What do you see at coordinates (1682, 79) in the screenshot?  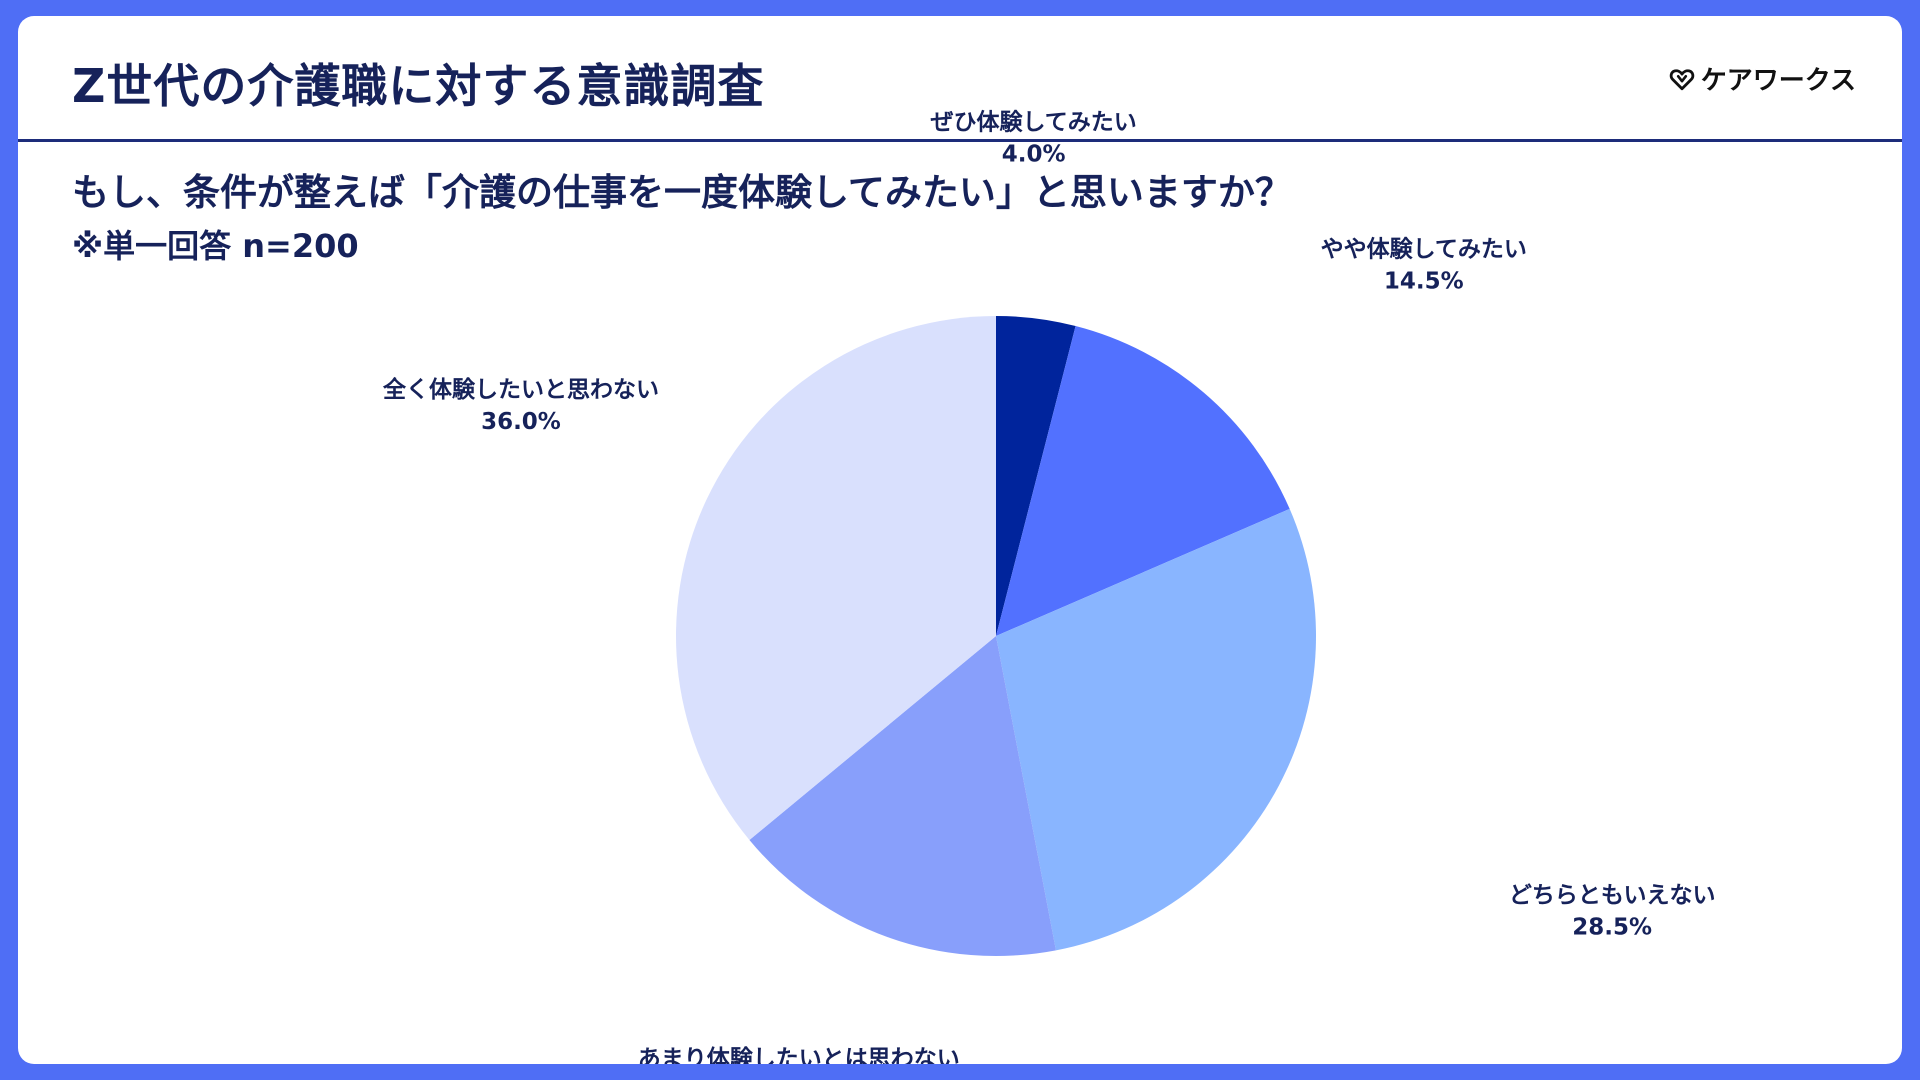 I see `heart-icon` at bounding box center [1682, 79].